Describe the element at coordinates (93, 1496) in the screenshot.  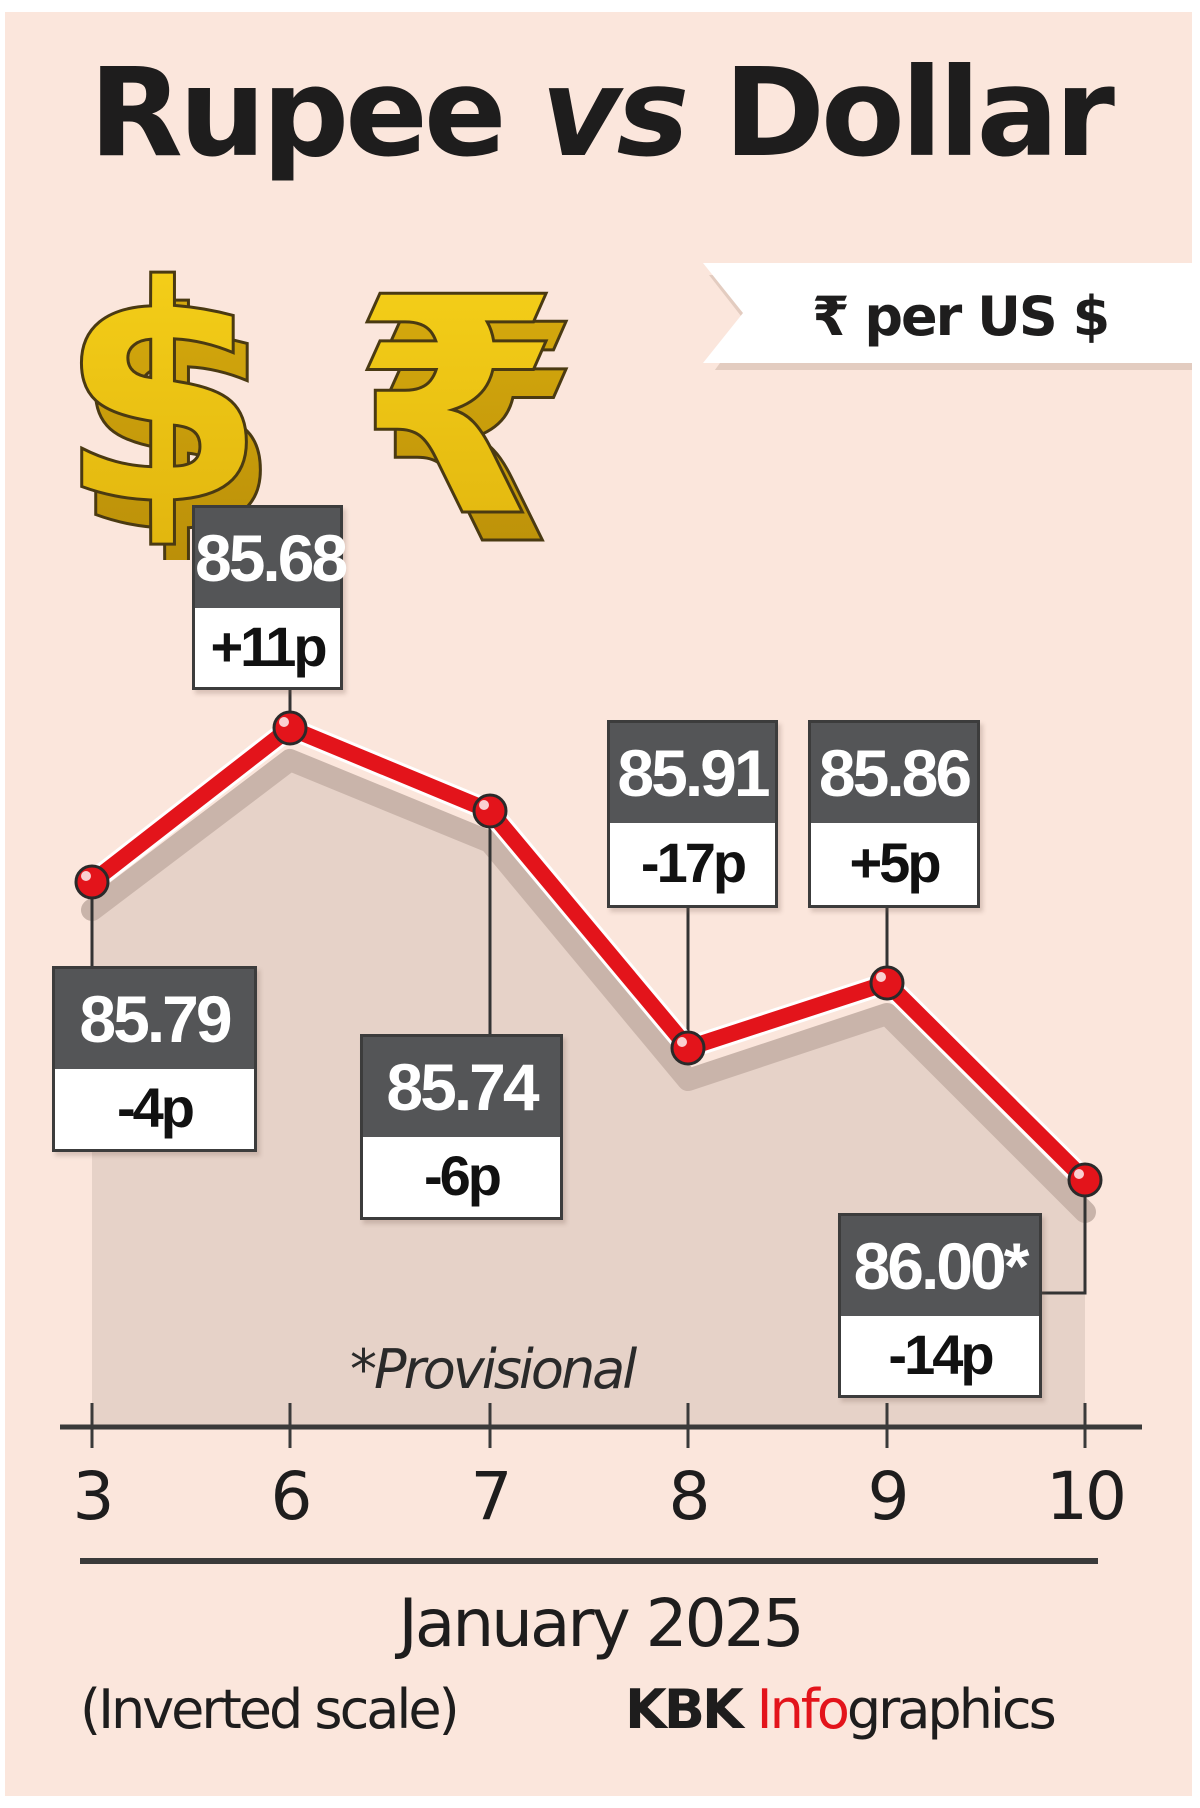
I see `x-tick-label: 3` at that location.